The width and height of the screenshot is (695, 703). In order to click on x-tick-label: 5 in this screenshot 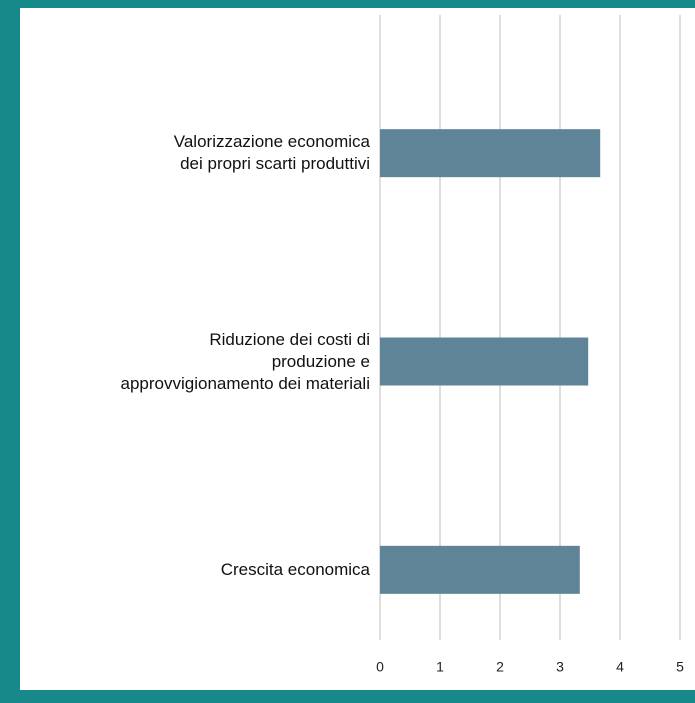, I will do `click(680, 667)`.